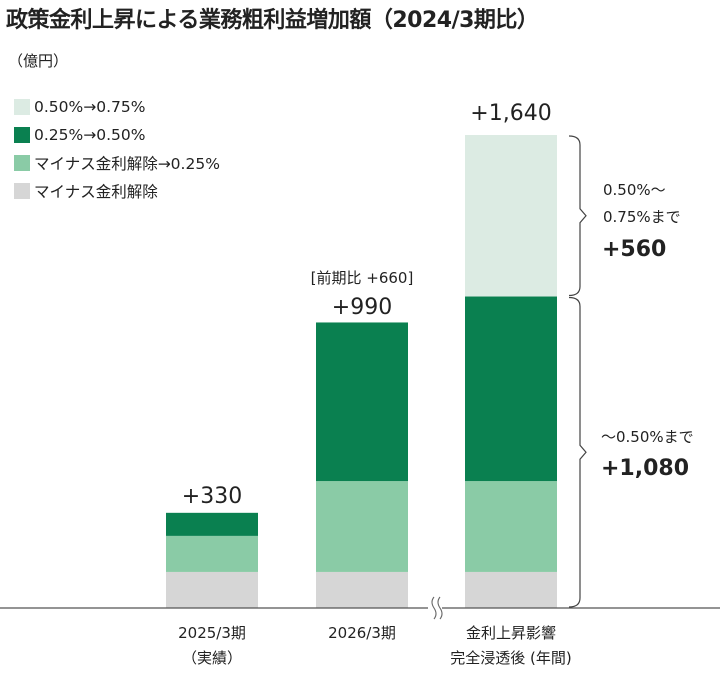  Describe the element at coordinates (212, 633) in the screenshot. I see `category-label-0-line1: 2025/3期` at that location.